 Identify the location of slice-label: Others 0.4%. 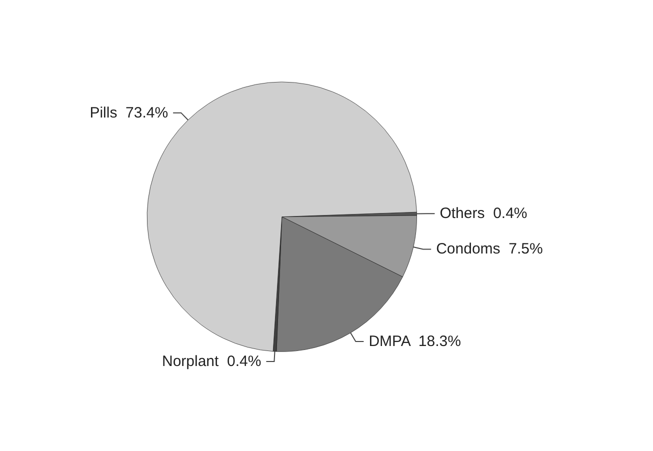
(484, 213).